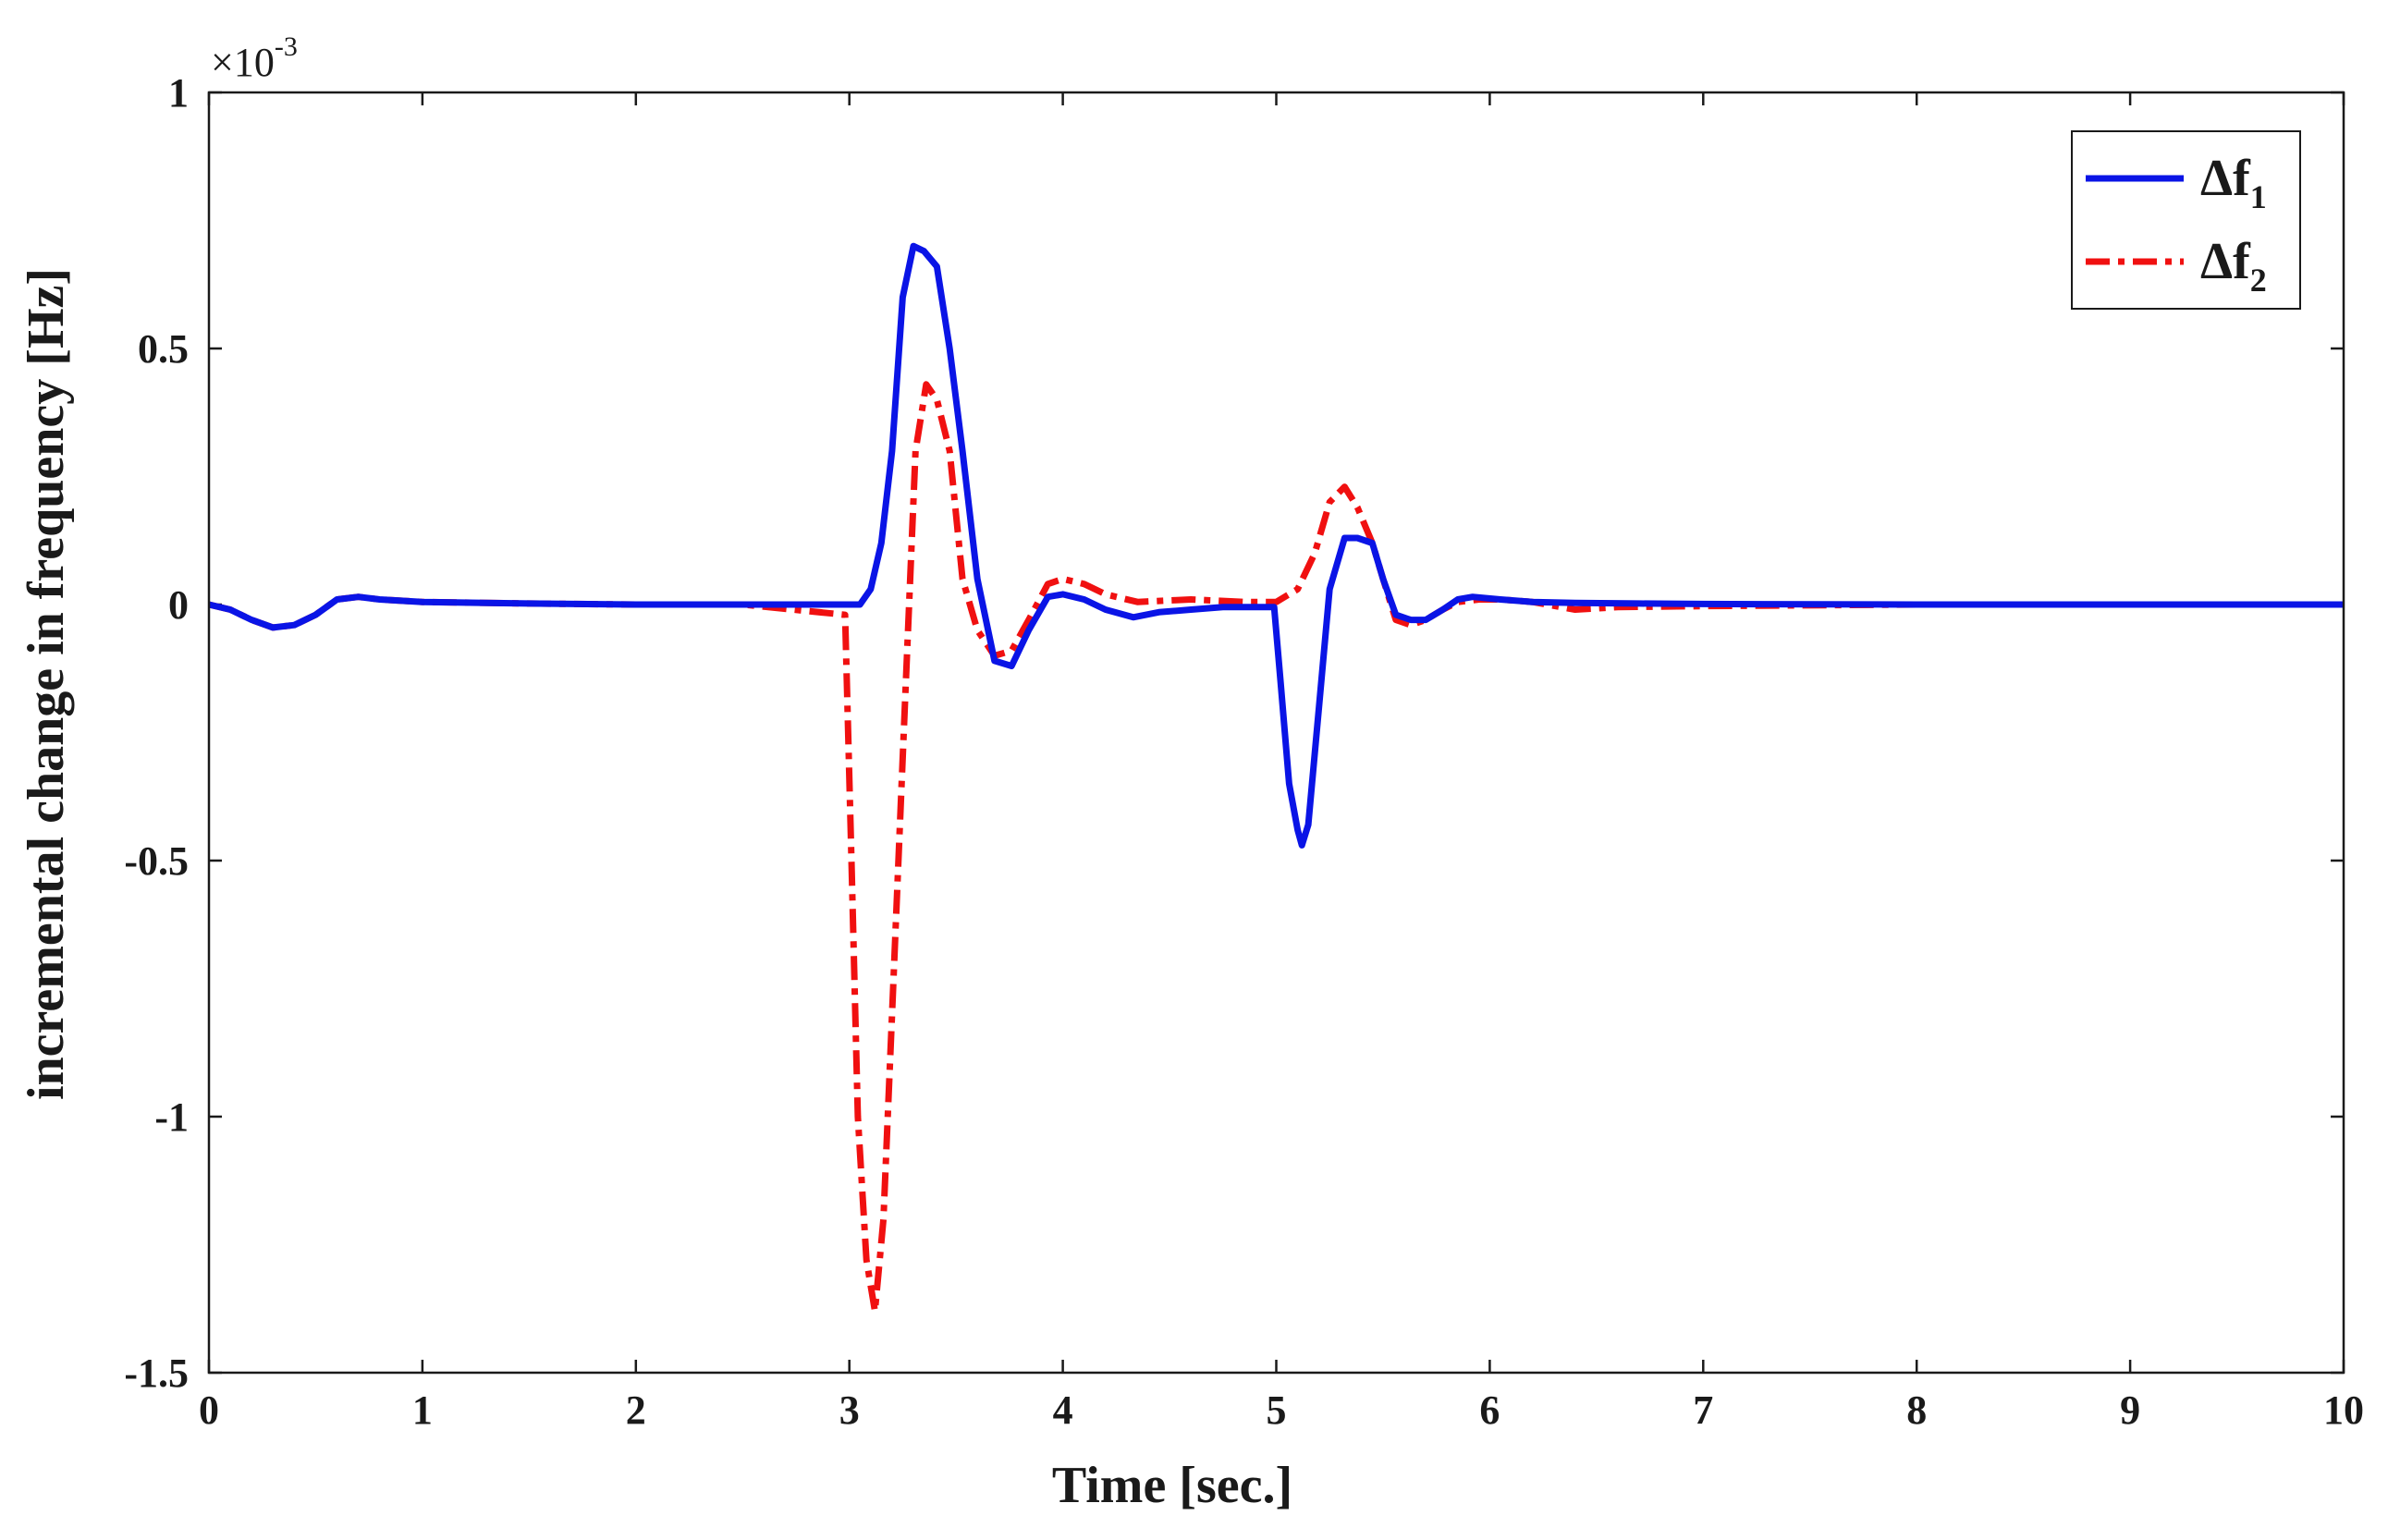  Describe the element at coordinates (2343, 1410) in the screenshot. I see `x-tick-label: 10` at that location.